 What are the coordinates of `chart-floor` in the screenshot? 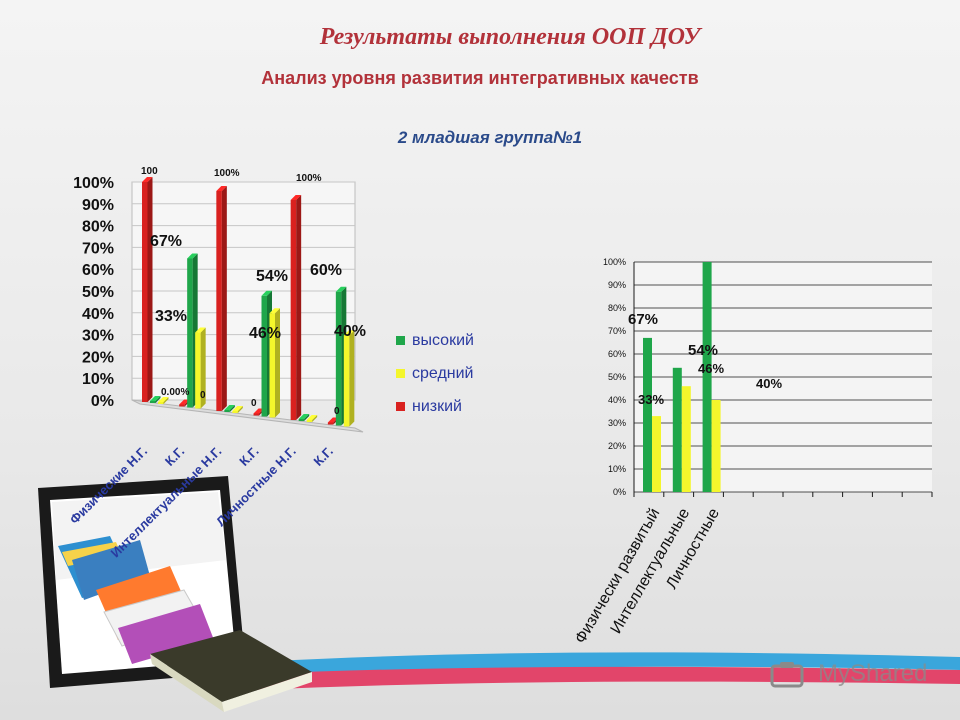 It's located at (247, 416).